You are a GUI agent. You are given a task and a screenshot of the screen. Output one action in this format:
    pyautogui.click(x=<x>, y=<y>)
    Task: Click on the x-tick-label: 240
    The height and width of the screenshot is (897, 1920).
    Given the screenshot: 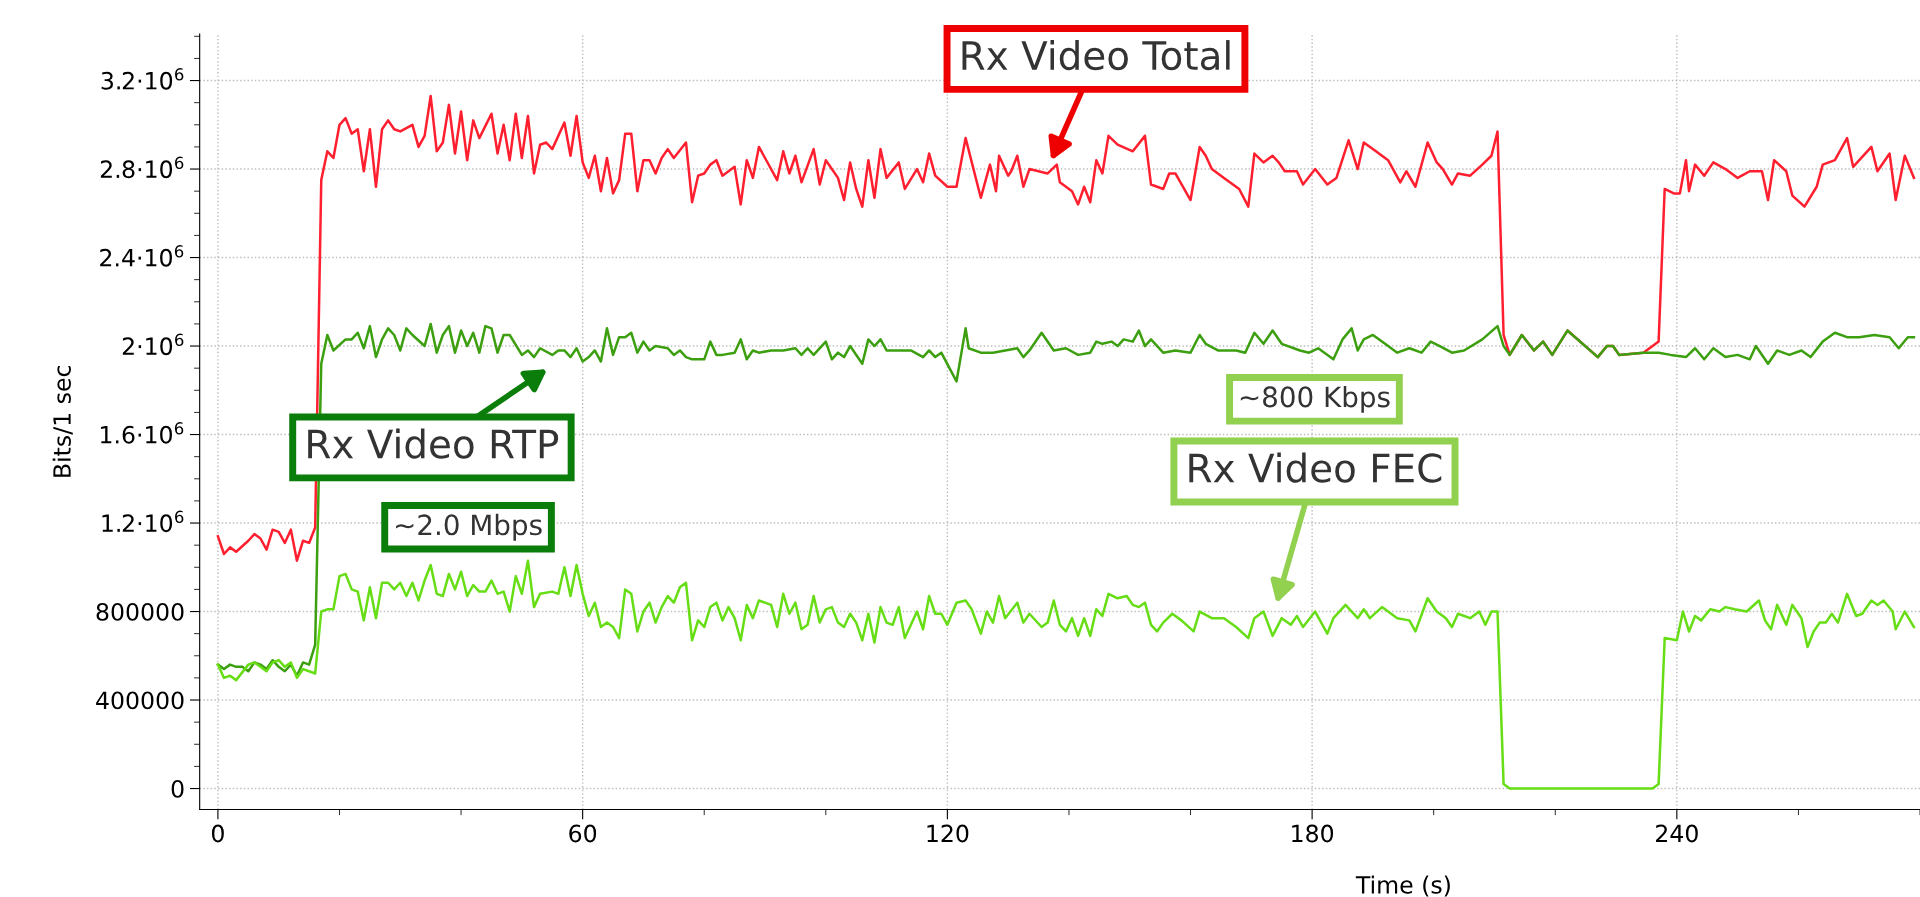 What is the action you would take?
    pyautogui.click(x=1677, y=833)
    